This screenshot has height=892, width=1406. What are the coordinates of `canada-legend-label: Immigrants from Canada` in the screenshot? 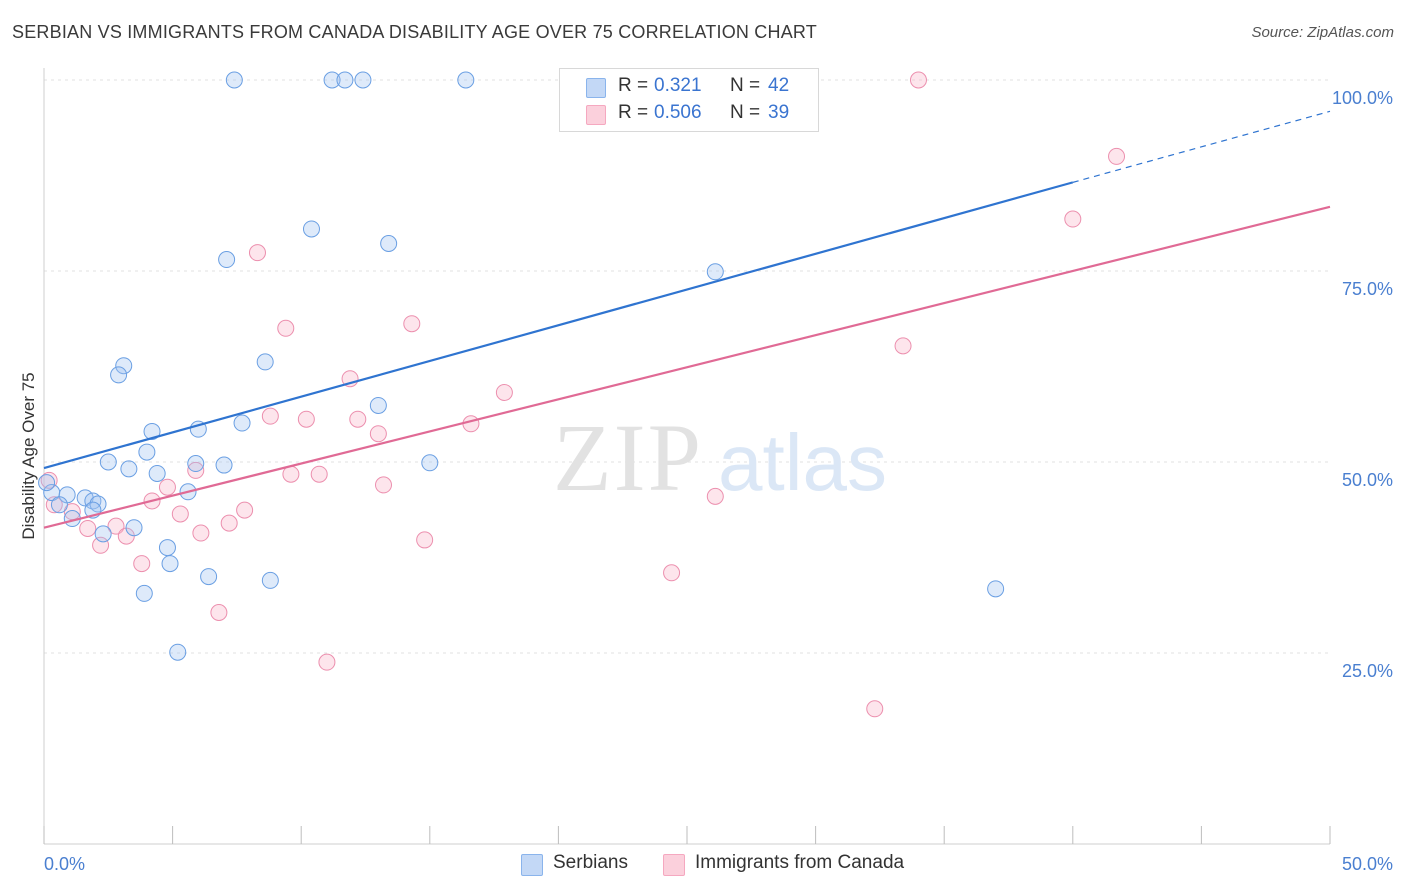 It's located at (800, 862).